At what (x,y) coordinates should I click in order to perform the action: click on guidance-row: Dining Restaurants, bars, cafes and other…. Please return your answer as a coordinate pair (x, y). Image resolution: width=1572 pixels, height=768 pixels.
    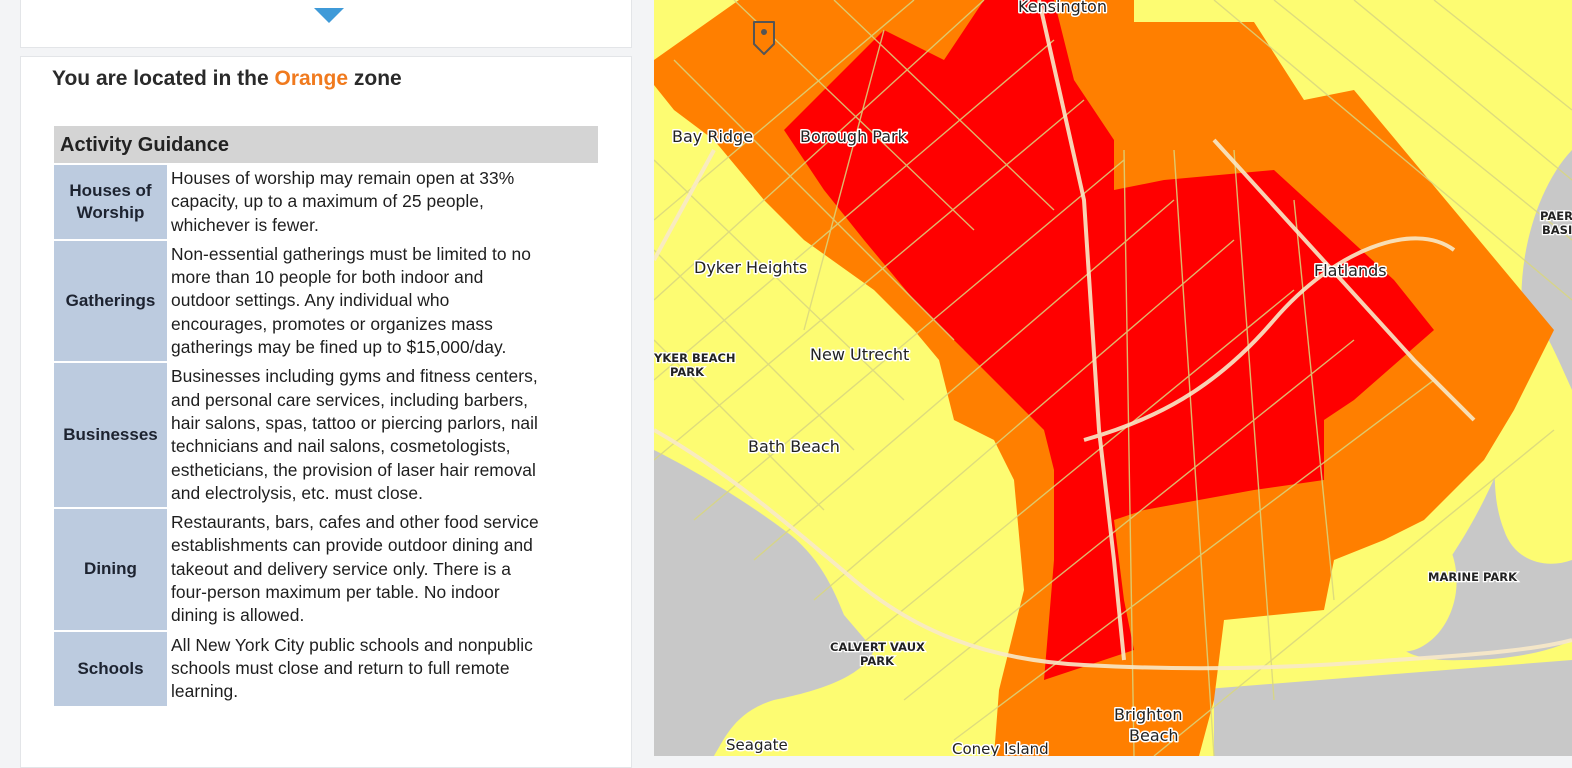
    Looking at the image, I should click on (326, 569).